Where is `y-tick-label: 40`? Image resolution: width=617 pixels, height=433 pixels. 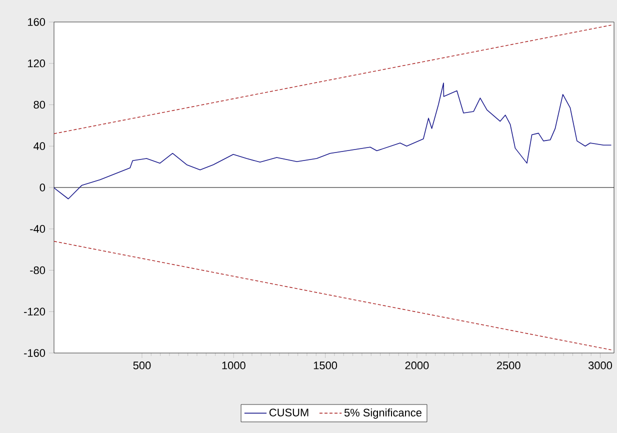 y-tick-label: 40 is located at coordinates (40, 146).